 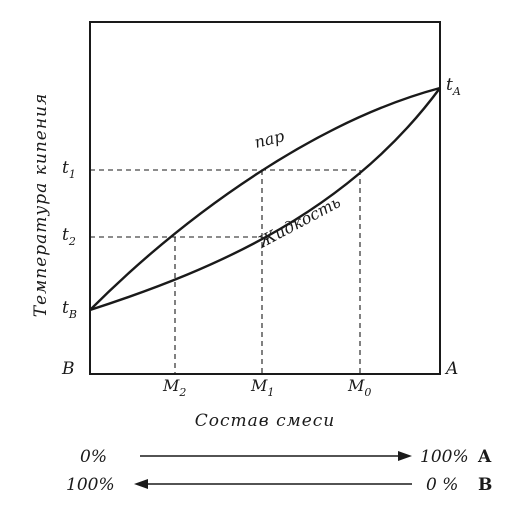 What do you see at coordinates (69, 309) in the screenshot?
I see `tb-label: tB` at bounding box center [69, 309].